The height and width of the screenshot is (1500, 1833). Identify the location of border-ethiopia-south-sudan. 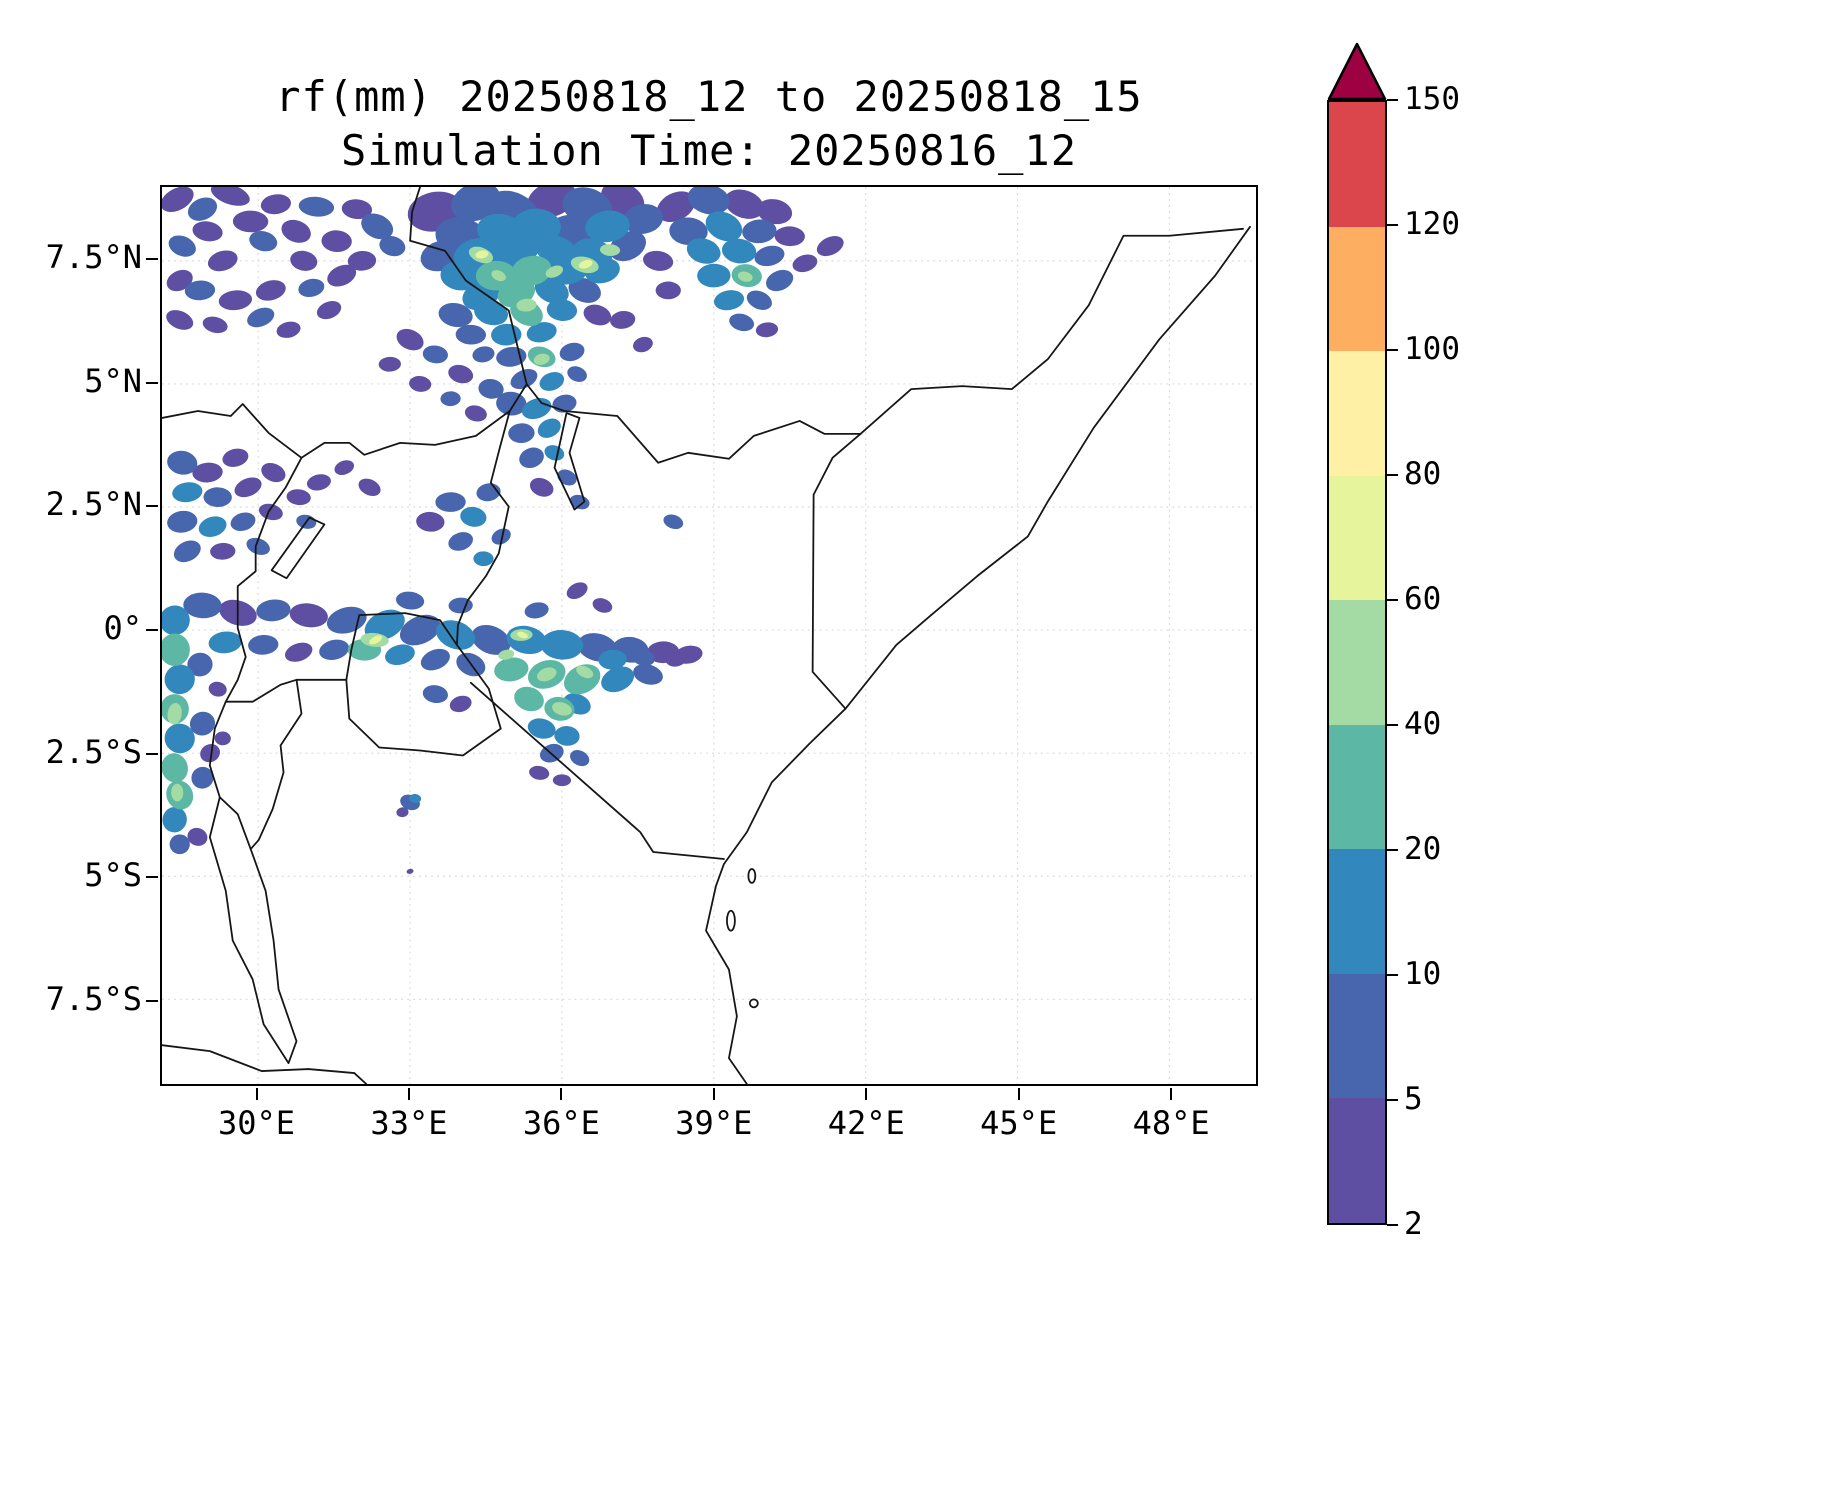
(468, 286).